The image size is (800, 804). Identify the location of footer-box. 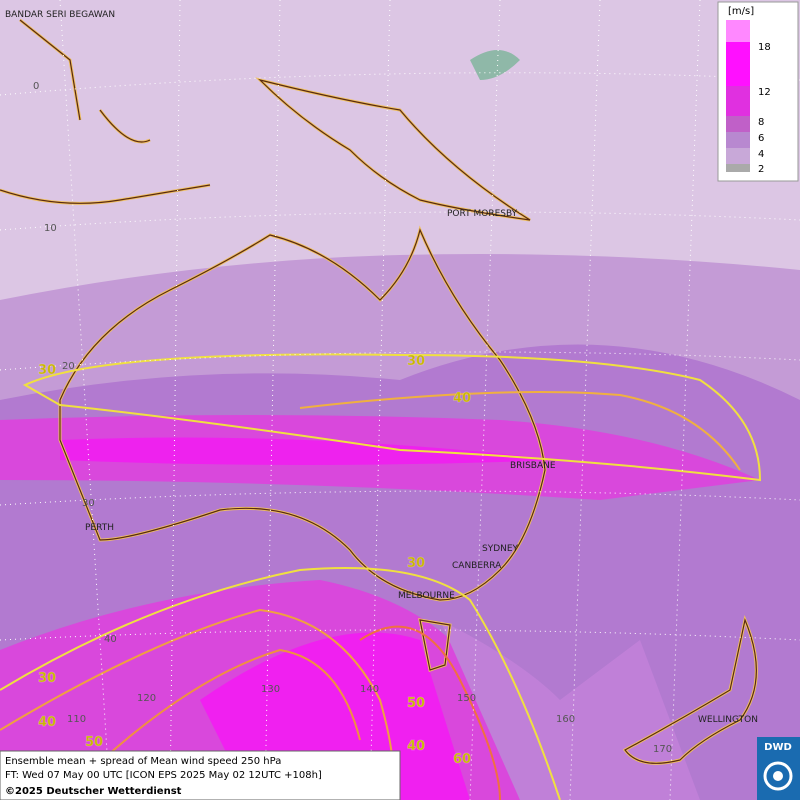
(200, 775).